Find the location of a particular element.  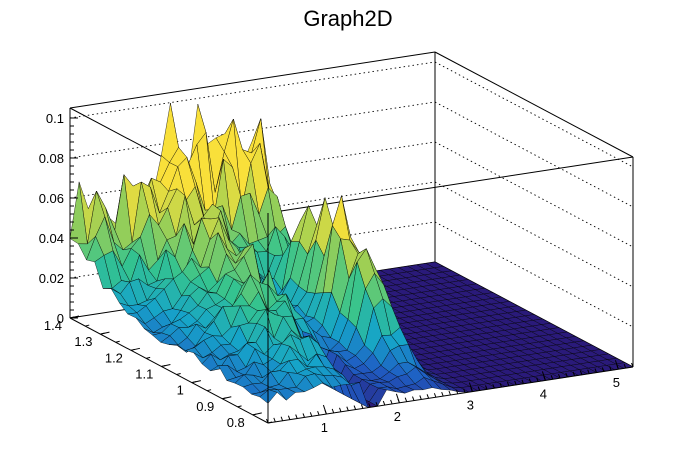

y-tick-label: 0.8 is located at coordinates (236, 422).